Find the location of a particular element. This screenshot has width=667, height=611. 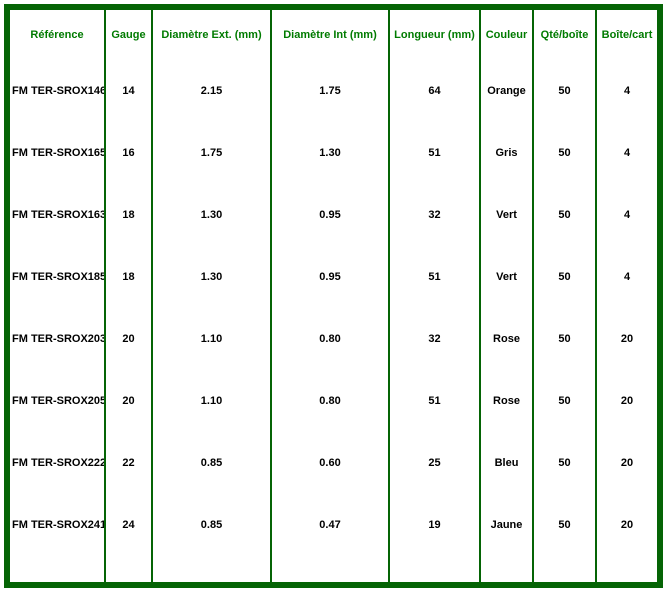

spacer-row is located at coordinates (333, 569).